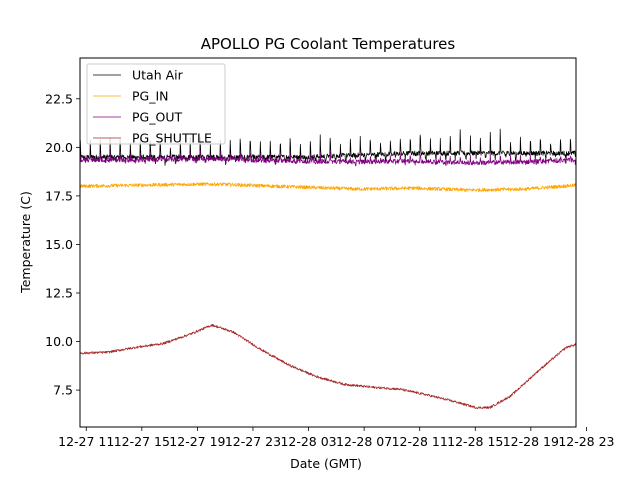 This screenshot has width=640, height=480. What do you see at coordinates (158, 75) in the screenshot?
I see `legend-label-utah-air: Utah Air` at bounding box center [158, 75].